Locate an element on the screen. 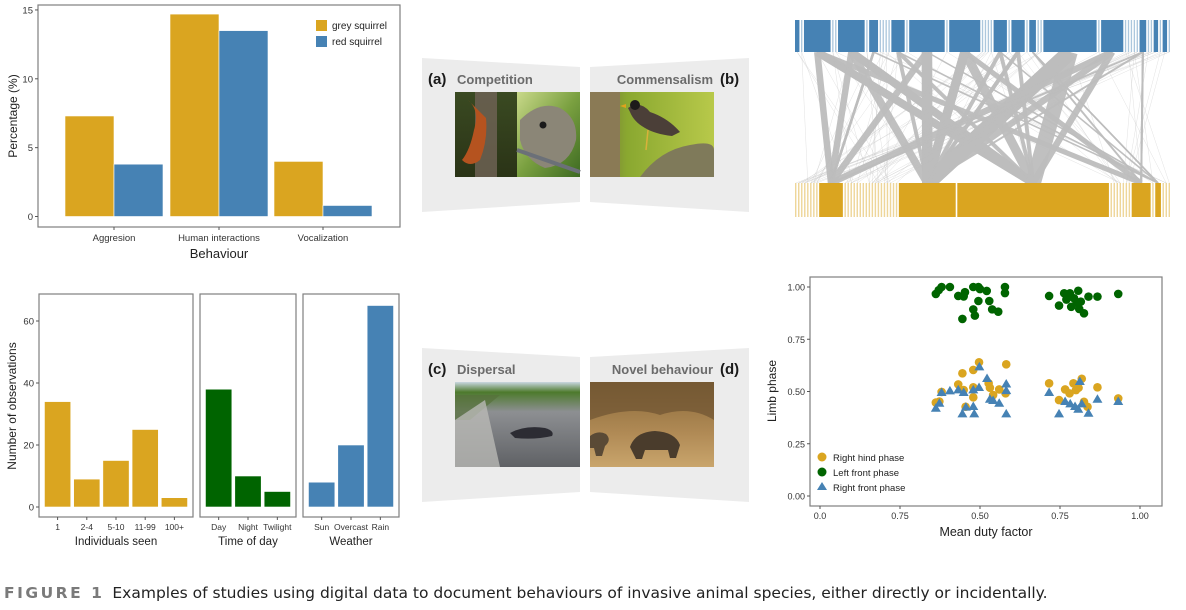 This screenshot has width=1186, height=610. y-tick-label: 0.75 is located at coordinates (796, 340).